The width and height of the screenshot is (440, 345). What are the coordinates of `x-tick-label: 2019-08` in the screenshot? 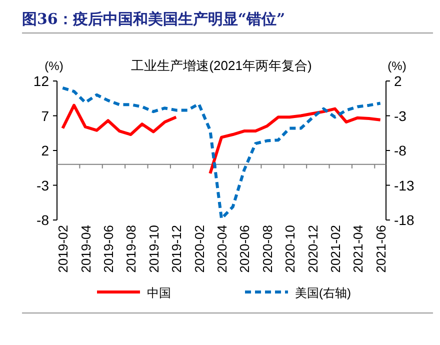 It's located at (131, 249).